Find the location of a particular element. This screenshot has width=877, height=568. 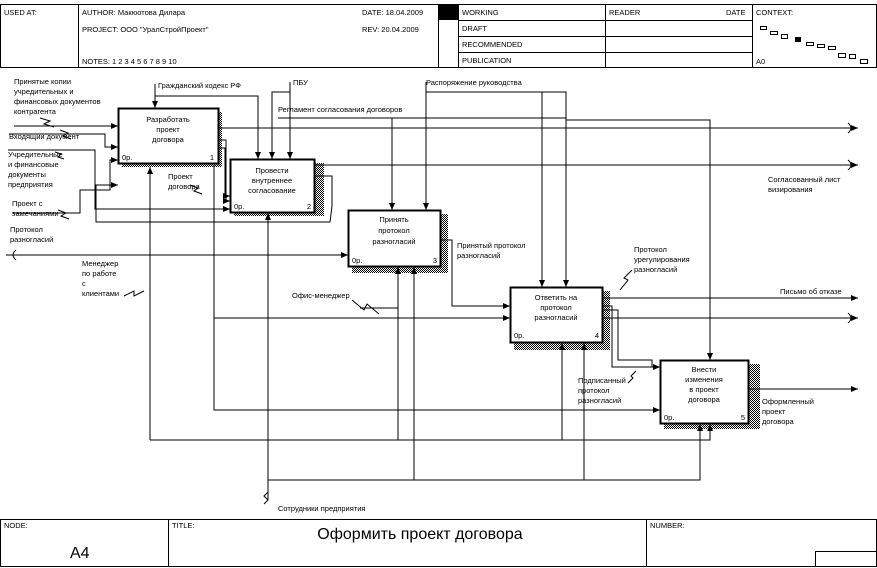

title-label: TITLE: is located at coordinates (183, 525).